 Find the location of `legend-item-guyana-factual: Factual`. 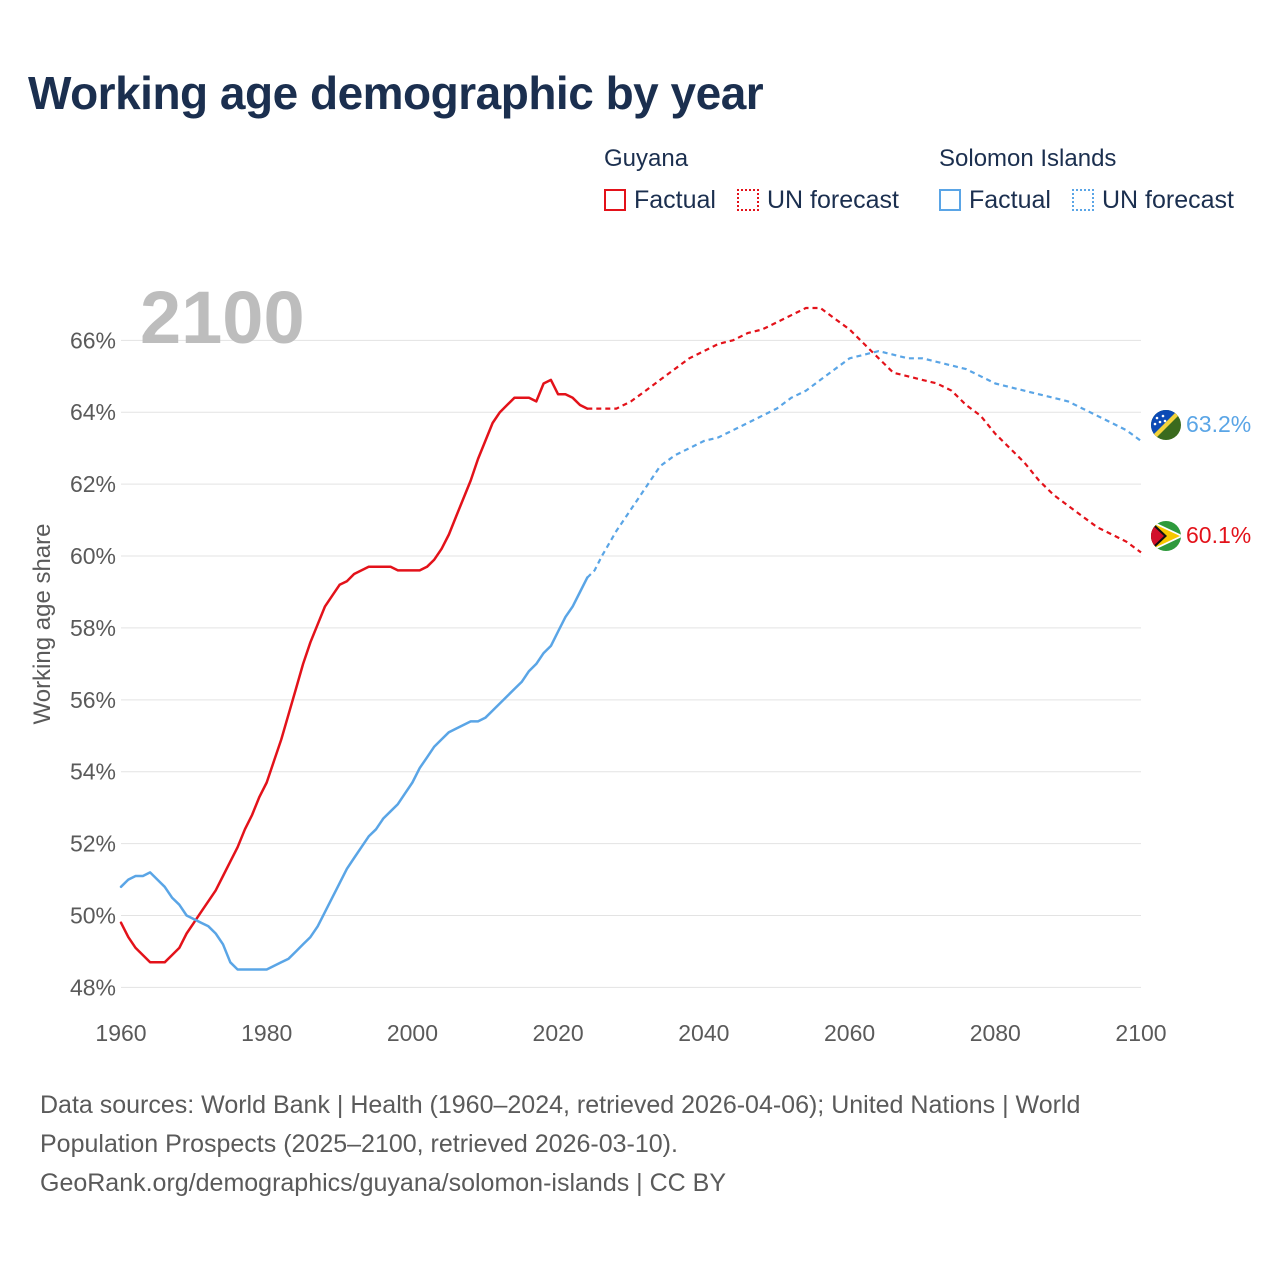

legend-item-guyana-factual: Factual is located at coordinates (660, 200).